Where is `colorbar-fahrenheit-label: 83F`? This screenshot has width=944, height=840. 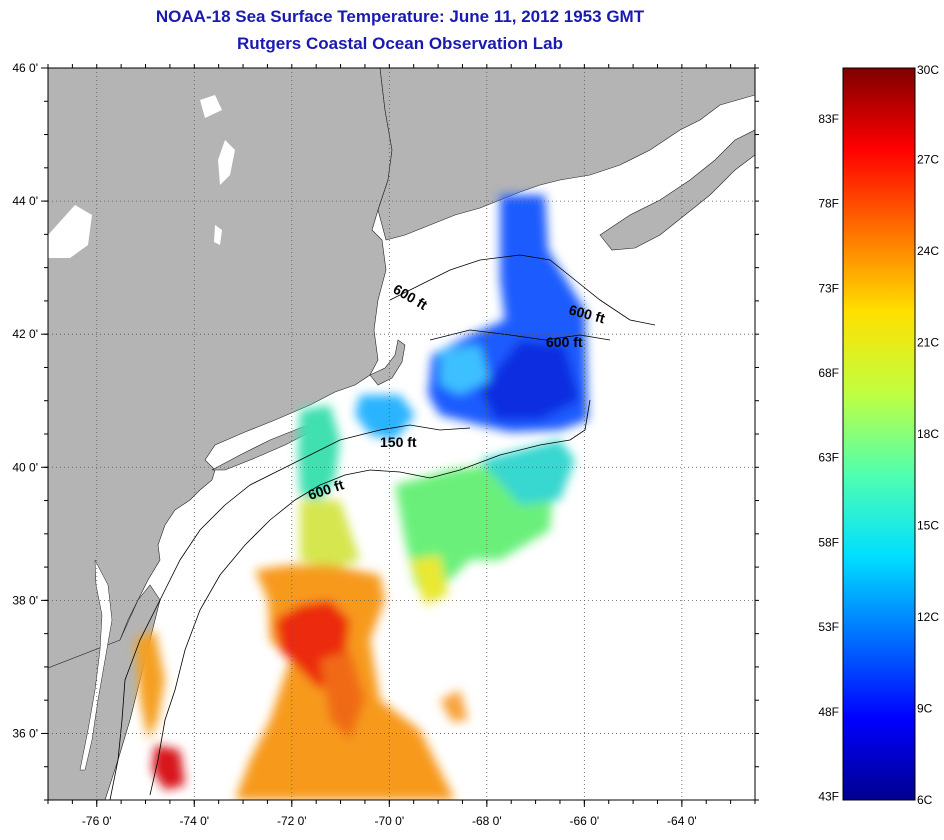
colorbar-fahrenheit-label: 83F is located at coordinates (828, 119).